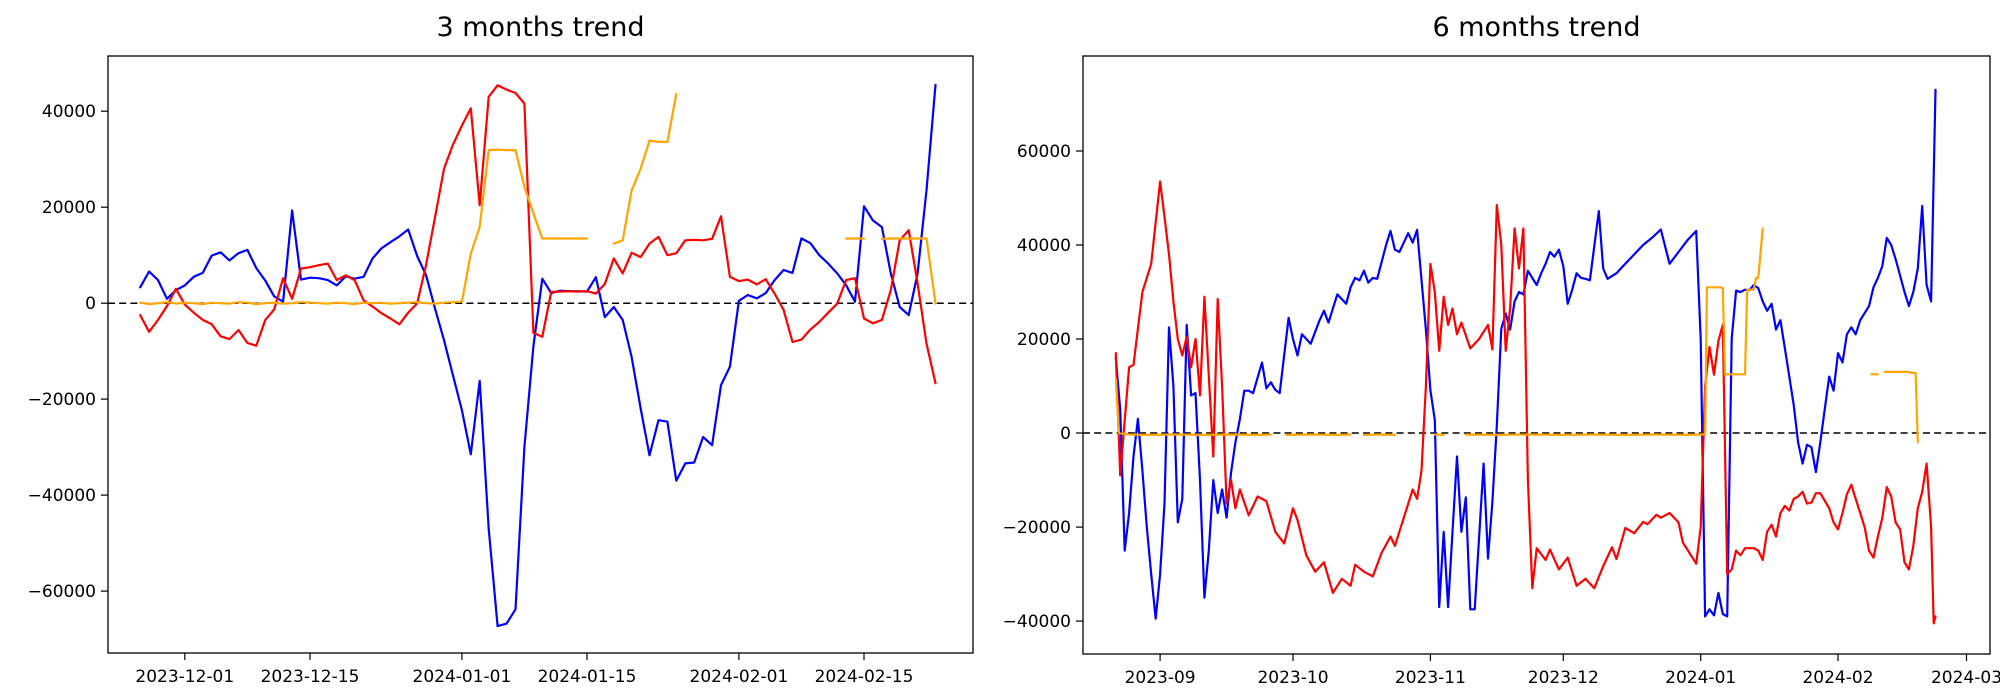 The width and height of the screenshot is (2000, 700). Describe the element at coordinates (864, 677) in the screenshot. I see `x-tick-label: 2024-02-15` at that location.